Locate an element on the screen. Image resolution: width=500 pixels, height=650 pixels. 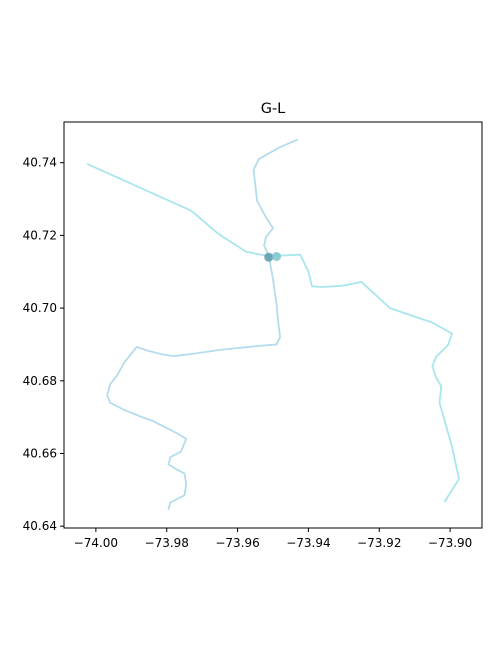
x-tick-label: −73.90 is located at coordinates (450, 543).